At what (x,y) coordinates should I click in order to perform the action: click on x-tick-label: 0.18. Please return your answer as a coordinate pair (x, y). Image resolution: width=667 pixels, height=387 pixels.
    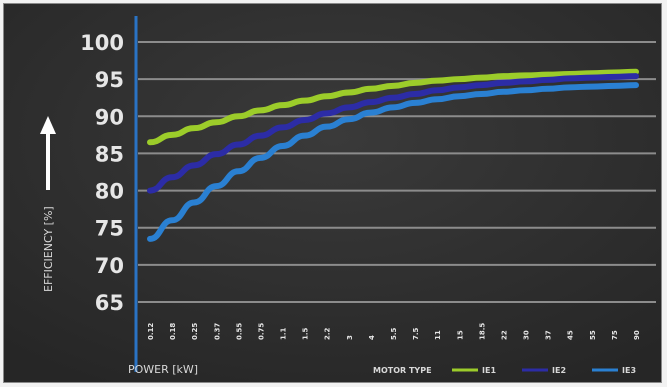
    Looking at the image, I should click on (173, 331).